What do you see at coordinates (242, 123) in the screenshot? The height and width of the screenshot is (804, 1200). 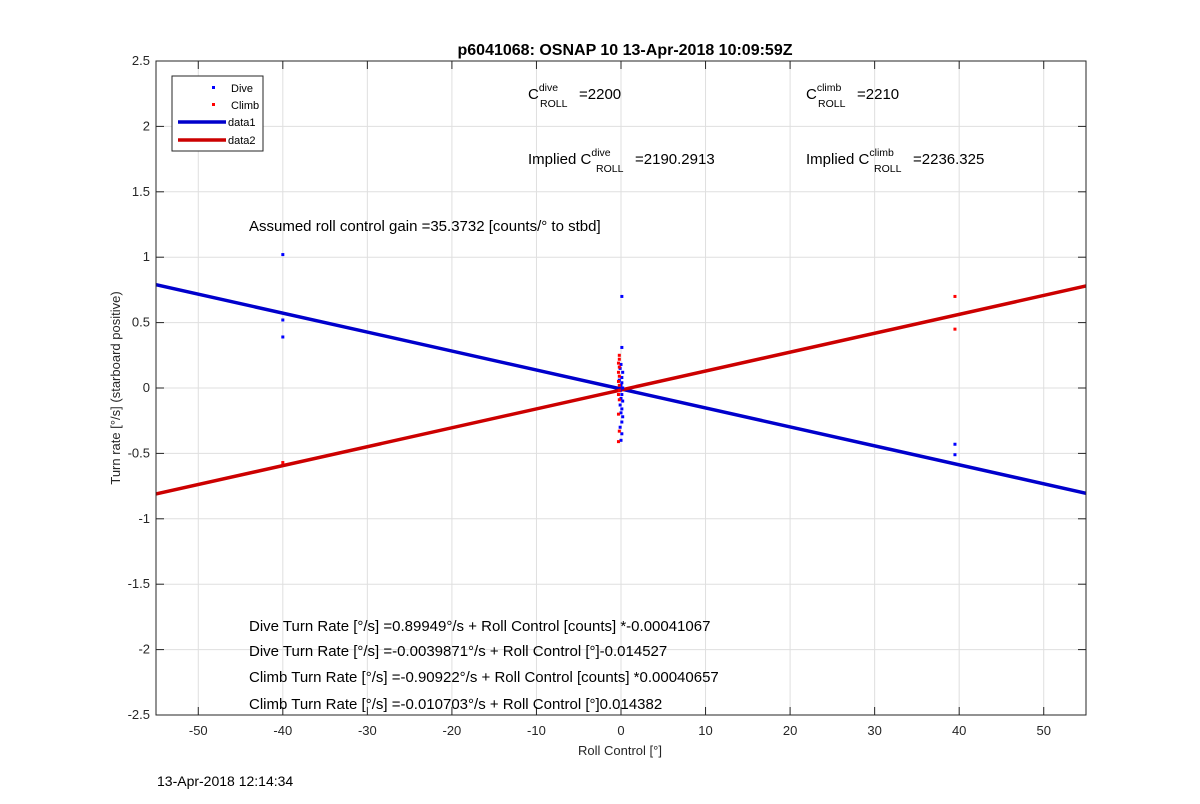 I see `legend-label-data1: data1` at bounding box center [242, 123].